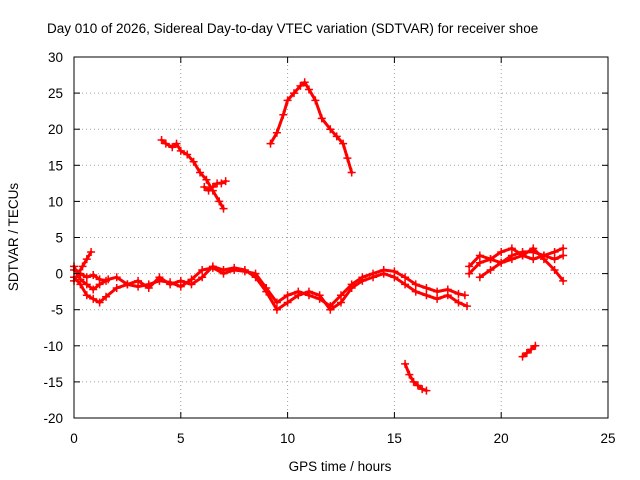  Describe the element at coordinates (55, 165) in the screenshot. I see `y-tick-label: 15` at that location.